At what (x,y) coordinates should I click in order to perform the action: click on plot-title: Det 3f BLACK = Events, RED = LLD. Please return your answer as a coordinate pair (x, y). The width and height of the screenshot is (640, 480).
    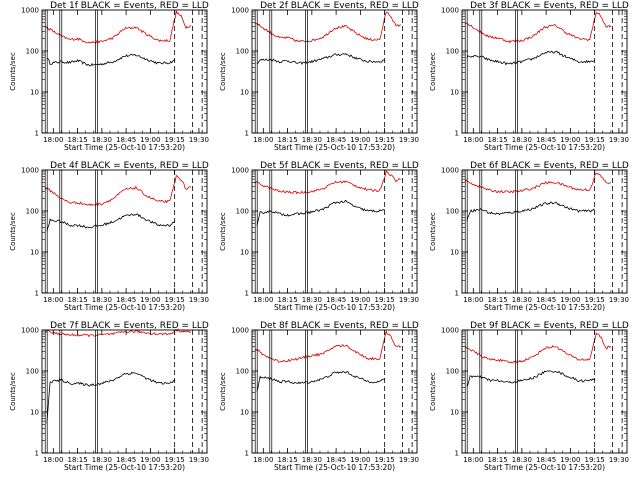
    Looking at the image, I should click on (549, 6).